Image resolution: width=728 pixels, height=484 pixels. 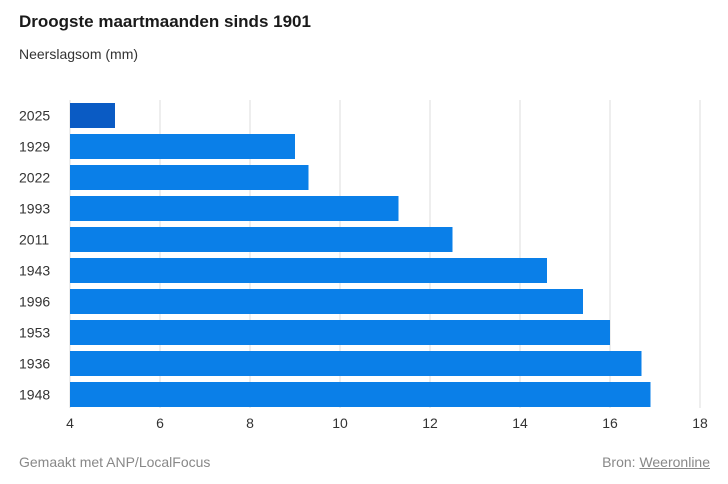 I want to click on source-attribution: Bron: Weeronline, so click(x=656, y=462).